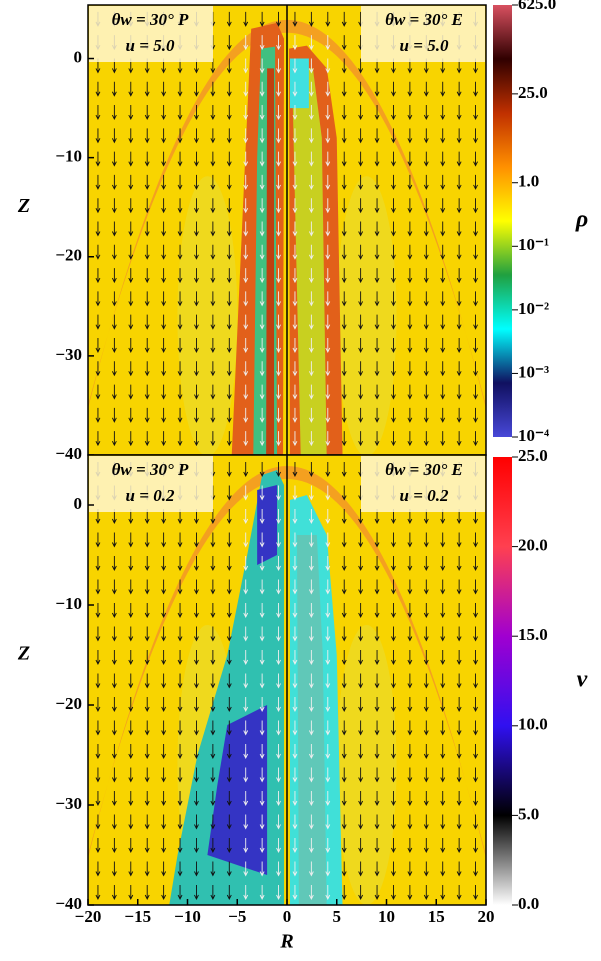  What do you see at coordinates (150, 19) in the screenshot?
I see `annotation: θw = 30° P` at bounding box center [150, 19].